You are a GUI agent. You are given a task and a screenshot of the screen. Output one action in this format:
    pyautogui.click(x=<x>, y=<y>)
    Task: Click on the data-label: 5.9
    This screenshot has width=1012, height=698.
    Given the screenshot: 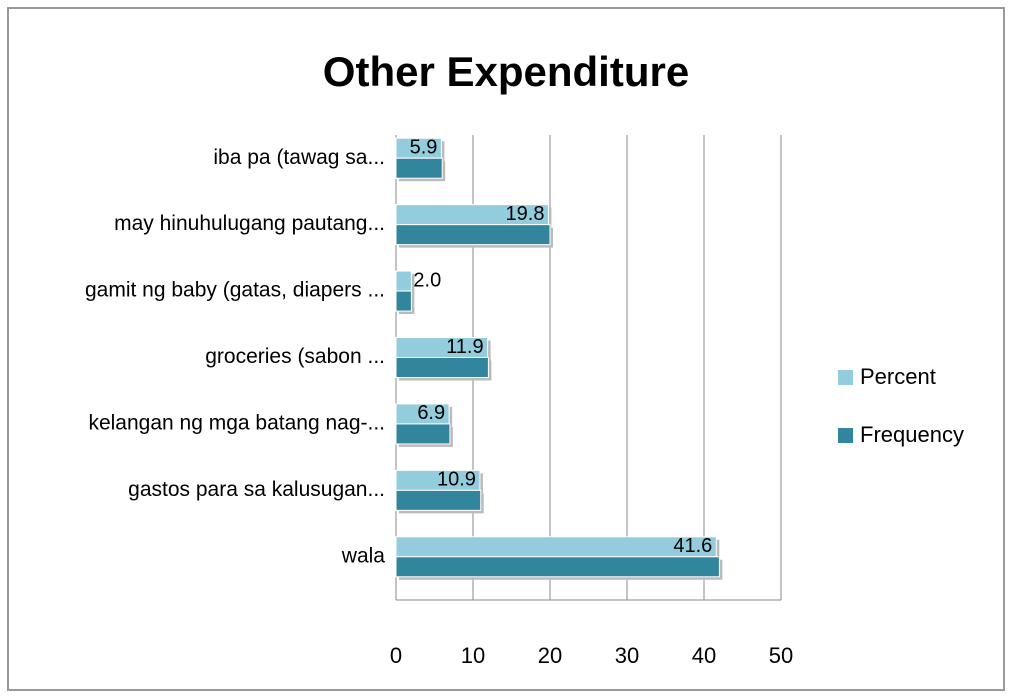 What is the action you would take?
    pyautogui.click(x=424, y=147)
    